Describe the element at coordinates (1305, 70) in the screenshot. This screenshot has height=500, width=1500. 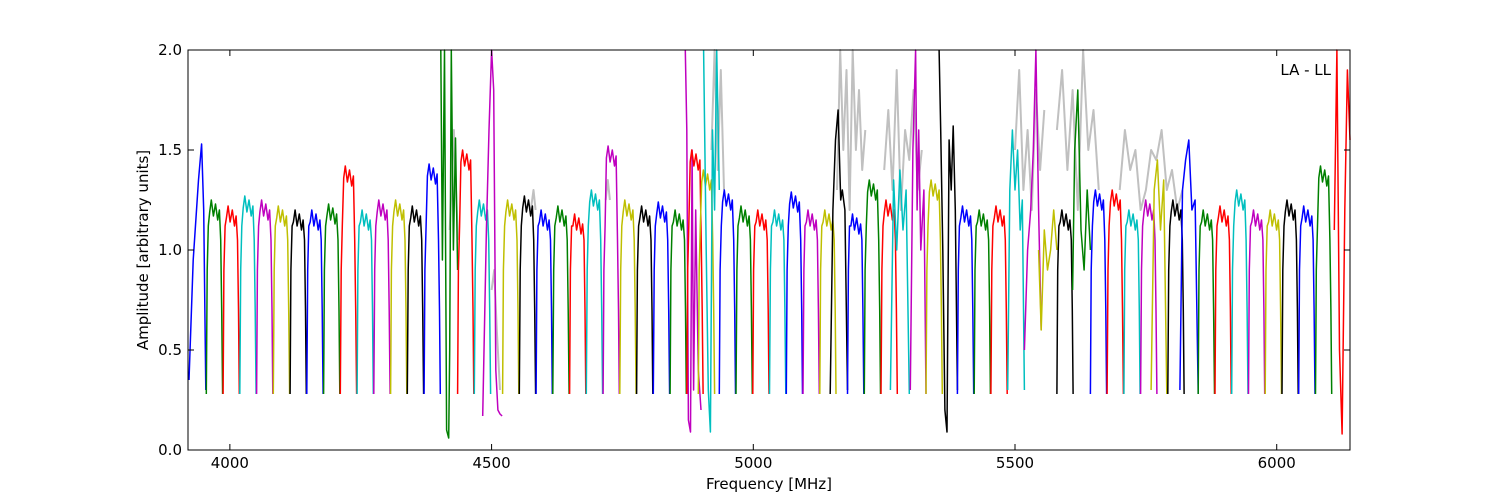
I see `baseline-annotation: LA - LL` at that location.